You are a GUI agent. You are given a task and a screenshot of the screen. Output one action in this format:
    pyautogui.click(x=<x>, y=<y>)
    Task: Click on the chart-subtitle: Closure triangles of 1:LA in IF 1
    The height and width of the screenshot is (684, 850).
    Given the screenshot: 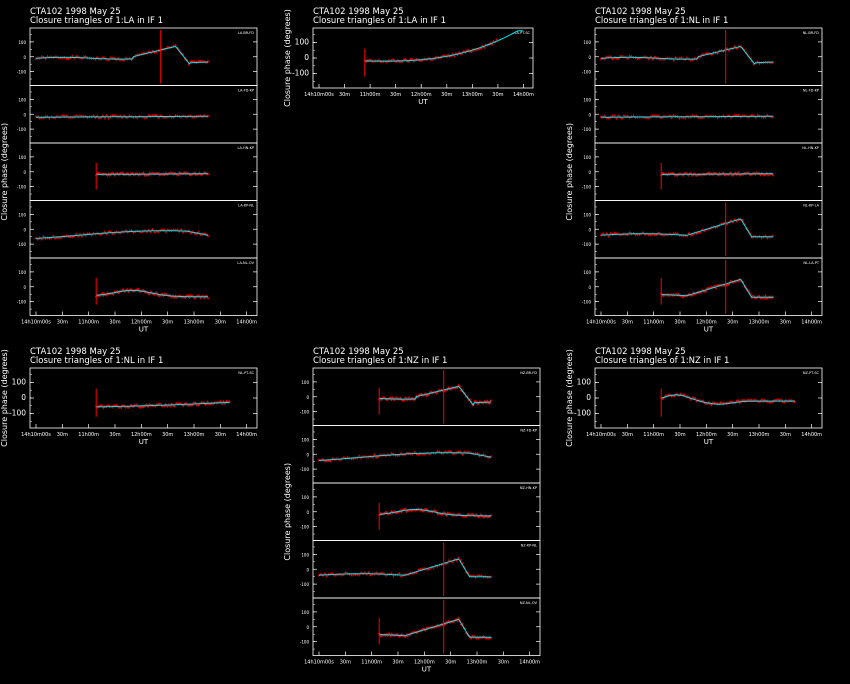 What is the action you would take?
    pyautogui.click(x=96, y=21)
    